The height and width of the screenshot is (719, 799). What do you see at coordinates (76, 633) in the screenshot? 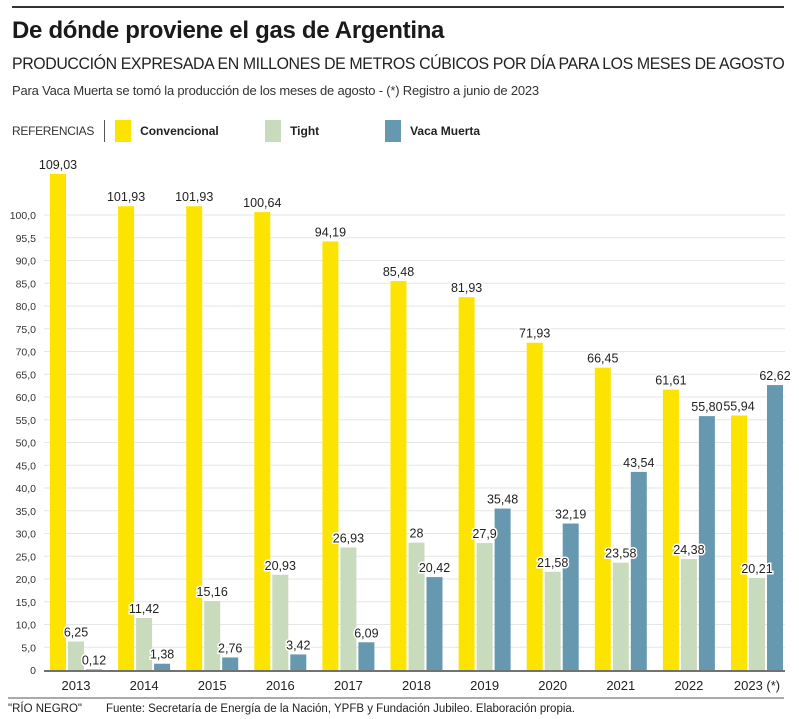
I see `data-label: 6,25` at bounding box center [76, 633].